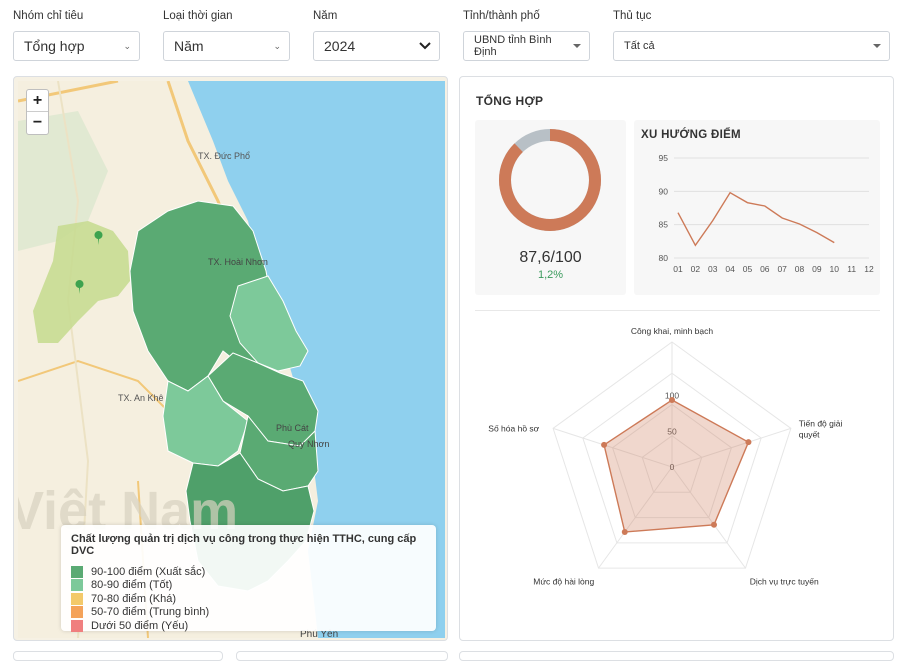 Image resolution: width=923 pixels, height=661 pixels. I want to click on trend-xtick: 06, so click(765, 269).